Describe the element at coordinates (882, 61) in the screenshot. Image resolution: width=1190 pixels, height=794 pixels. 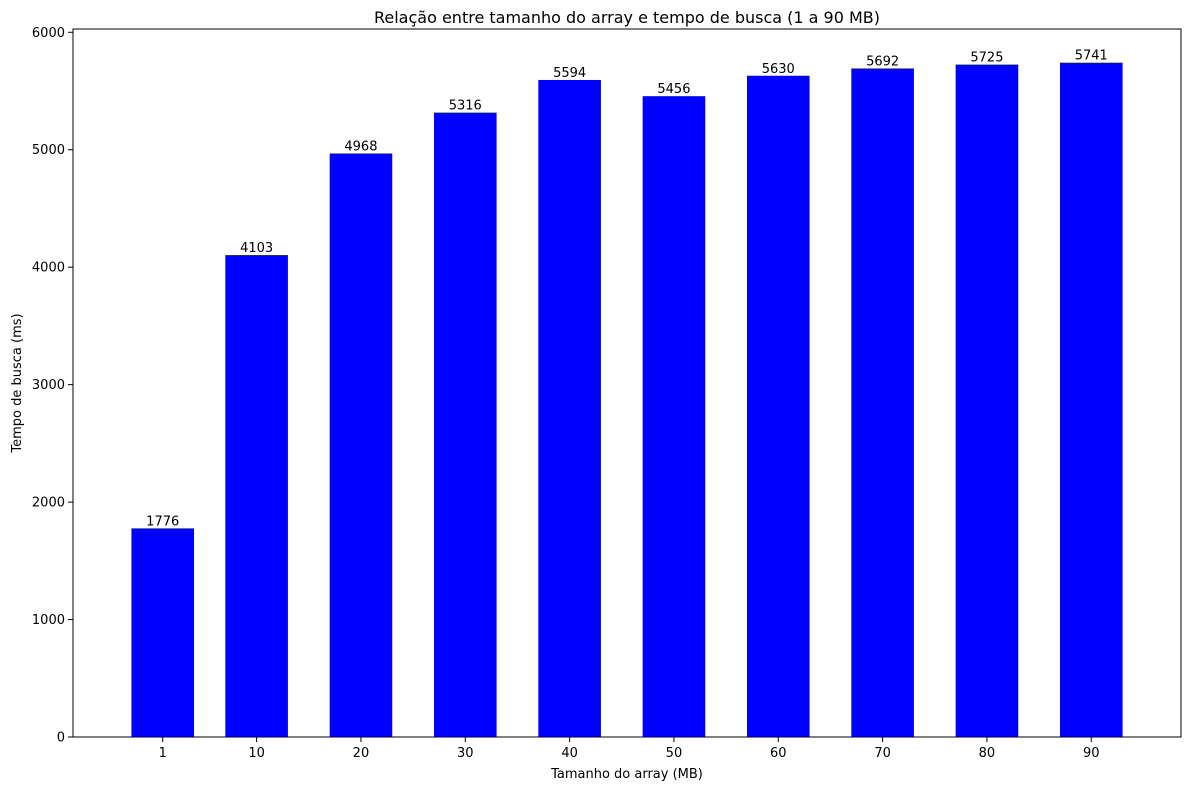
I see `bar-value-label: 5692` at that location.